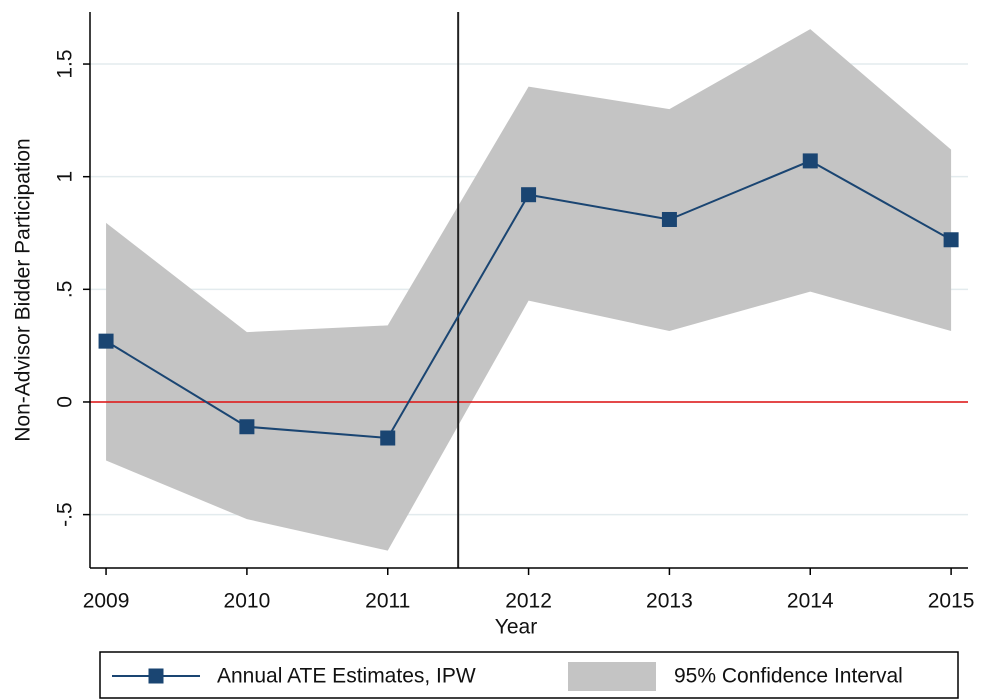 This screenshot has width=982, height=700. Describe the element at coordinates (65, 514) in the screenshot. I see `y-tick-label: -.5` at that location.